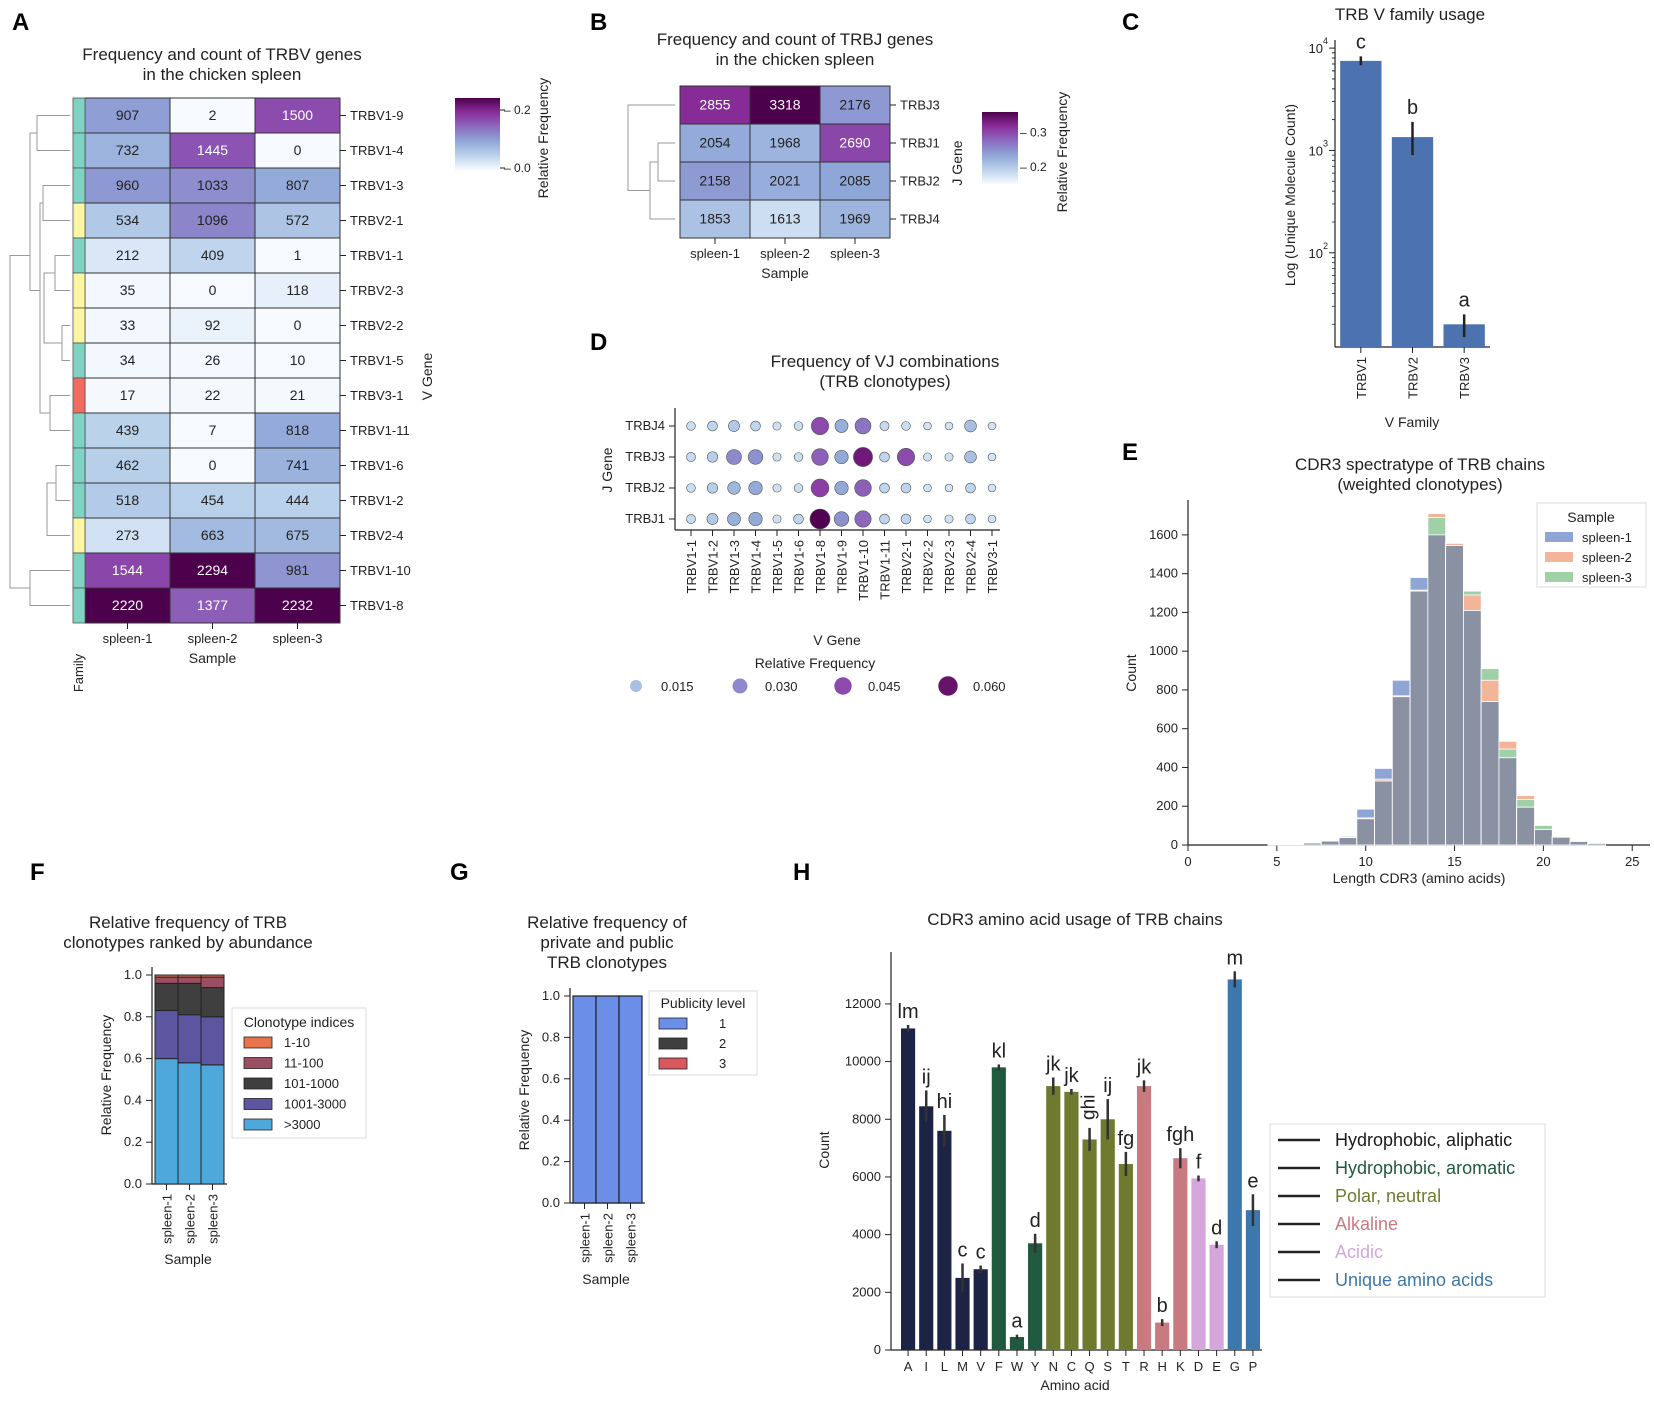 This screenshot has width=1654, height=1401. I want to click on x-tick-label: 10, so click(1365, 861).